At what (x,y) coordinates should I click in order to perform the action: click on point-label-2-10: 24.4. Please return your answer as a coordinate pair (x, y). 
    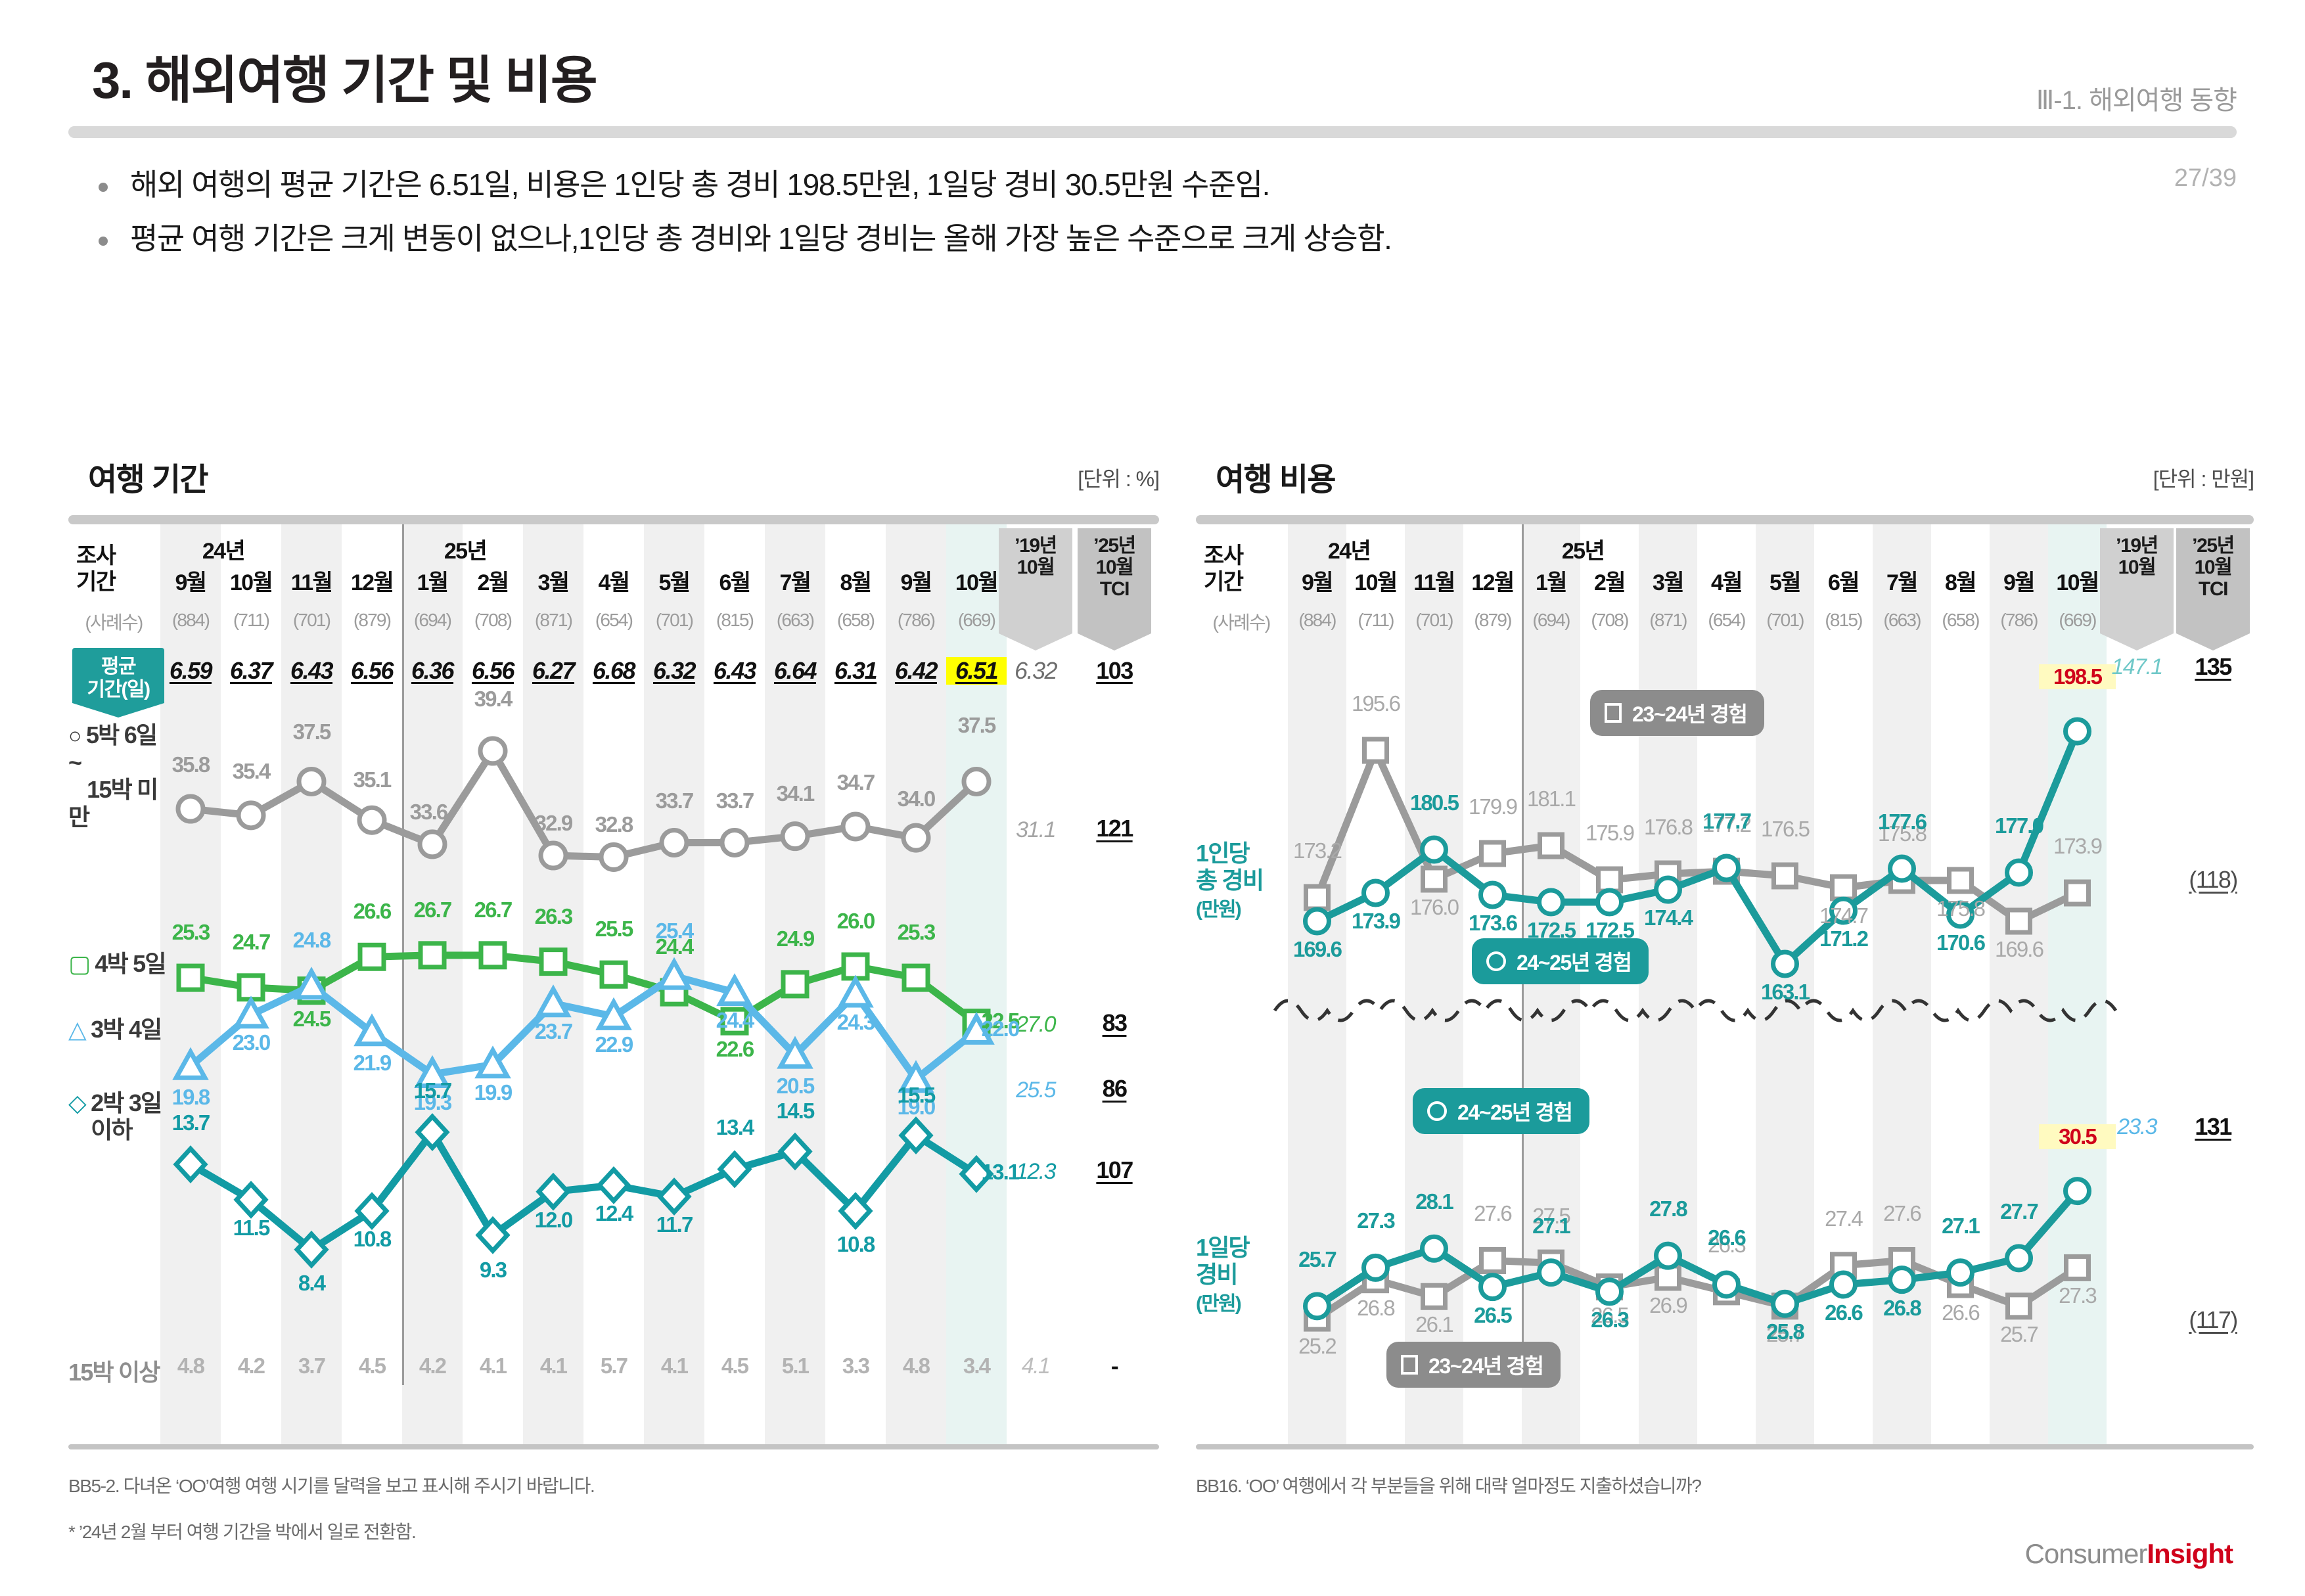
    Looking at the image, I should click on (735, 1020).